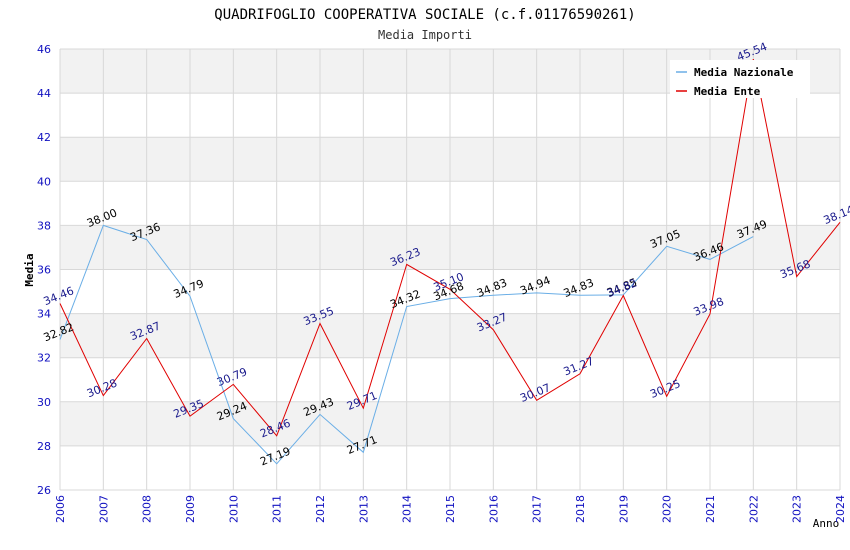  What do you see at coordinates (277, 509) in the screenshot?
I see `x-tick-label: 2011` at bounding box center [277, 509].